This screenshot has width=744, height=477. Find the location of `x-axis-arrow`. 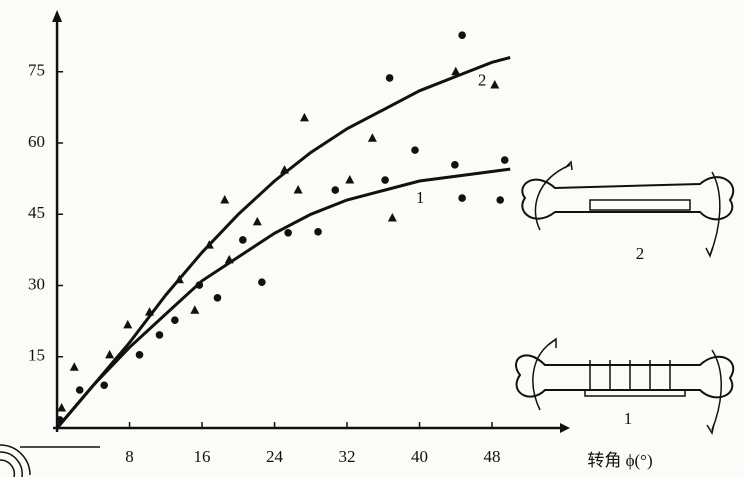

x-axis-arrow is located at coordinates (565, 428).